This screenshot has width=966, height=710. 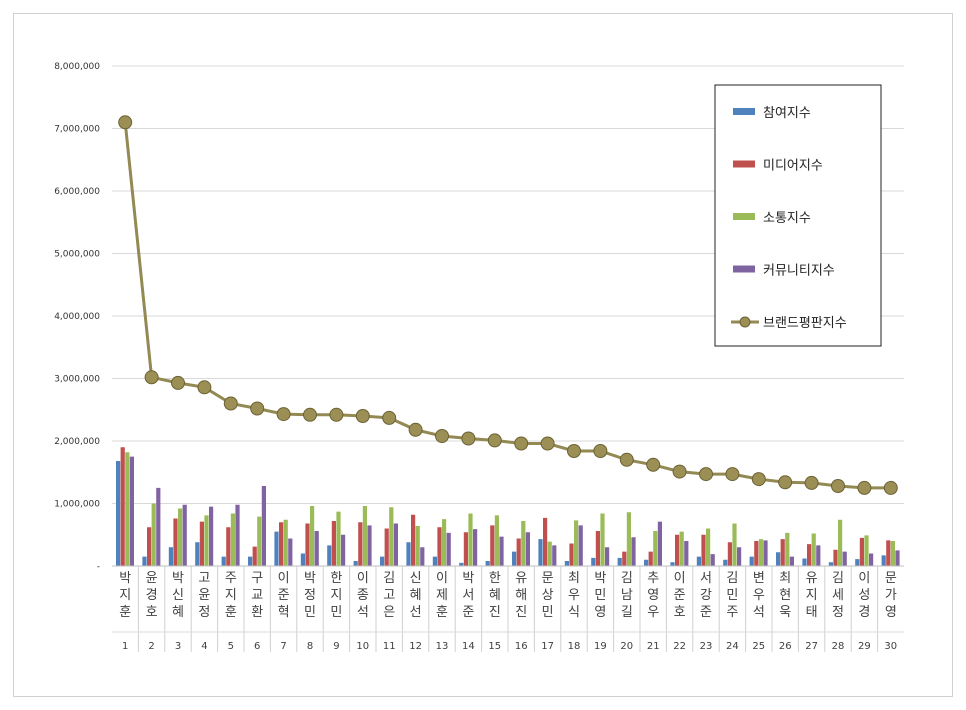 I want to click on point-변우석, so click(x=758, y=479).